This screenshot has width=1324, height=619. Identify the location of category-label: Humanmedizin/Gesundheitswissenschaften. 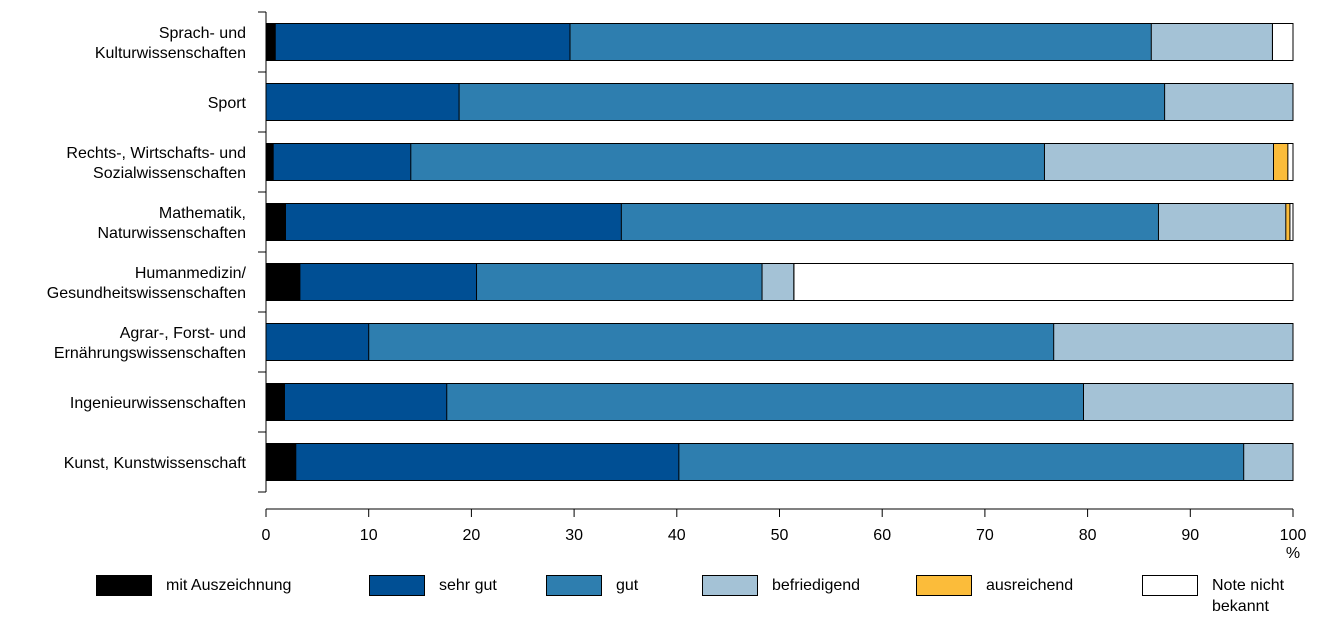
(147, 283).